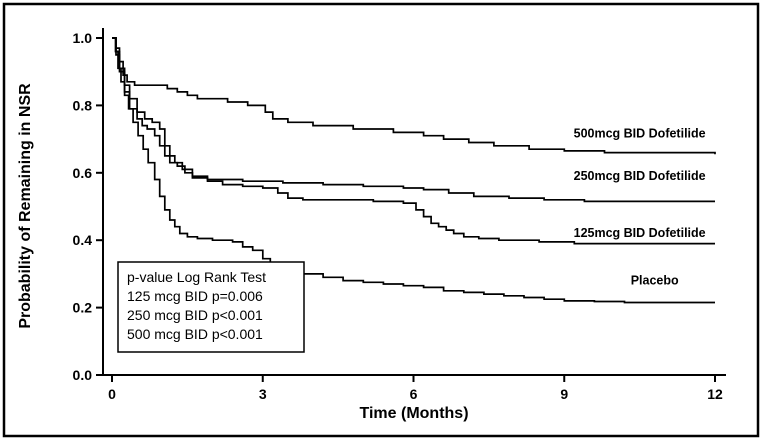 The width and height of the screenshot is (762, 440). I want to click on x-tick-label: 0, so click(112, 394).